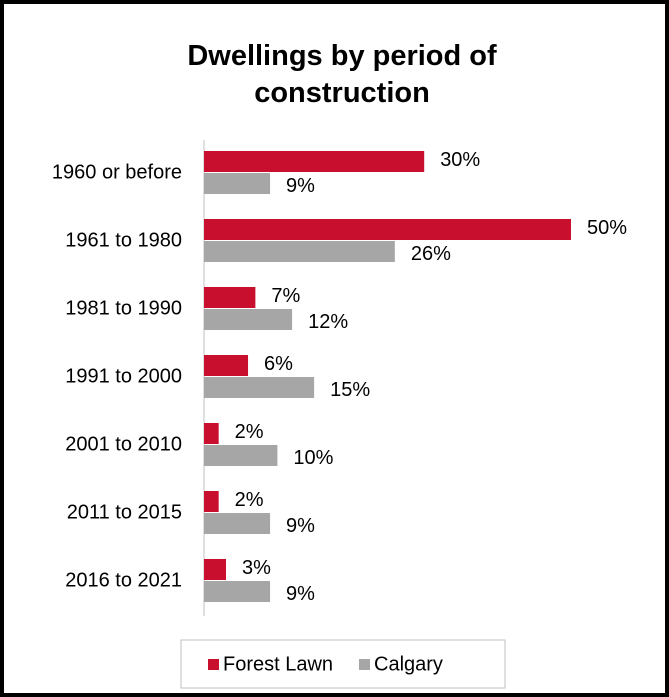 Image resolution: width=669 pixels, height=697 pixels. Describe the element at coordinates (124, 512) in the screenshot. I see `category-label: 2011 to 2015` at that location.